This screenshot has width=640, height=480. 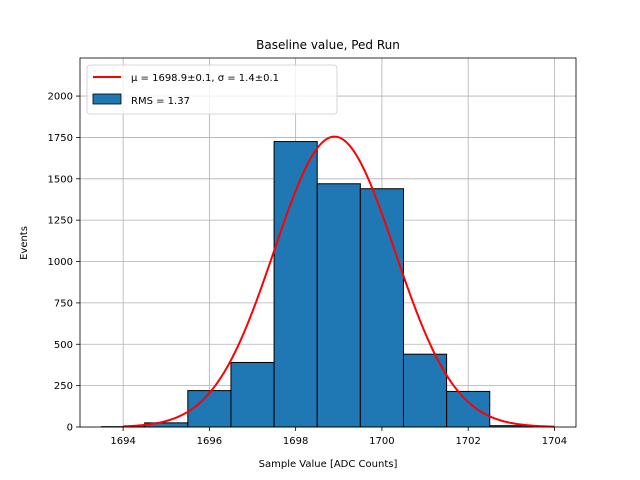 What do you see at coordinates (328, 464) in the screenshot?
I see `x-axis-label: Sample Value [ADC Counts]` at bounding box center [328, 464].